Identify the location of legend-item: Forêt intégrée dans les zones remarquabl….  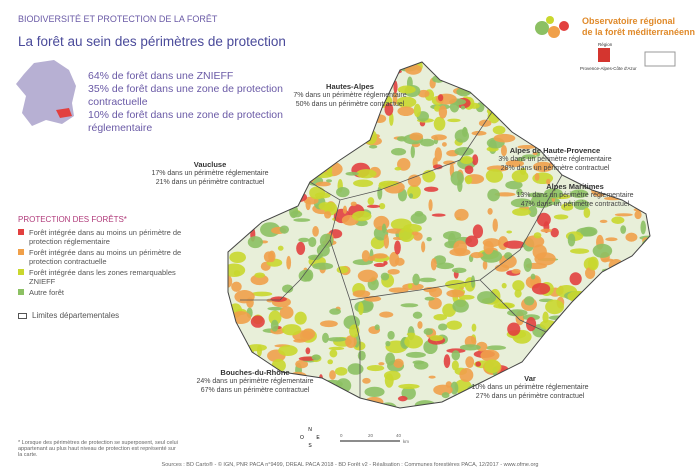
(100, 277).